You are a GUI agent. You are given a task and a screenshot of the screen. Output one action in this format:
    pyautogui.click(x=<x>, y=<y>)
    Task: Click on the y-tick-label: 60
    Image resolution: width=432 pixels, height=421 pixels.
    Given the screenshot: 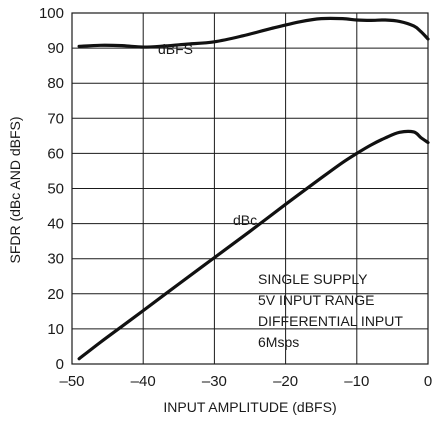 What is the action you would take?
    pyautogui.click(x=55, y=153)
    